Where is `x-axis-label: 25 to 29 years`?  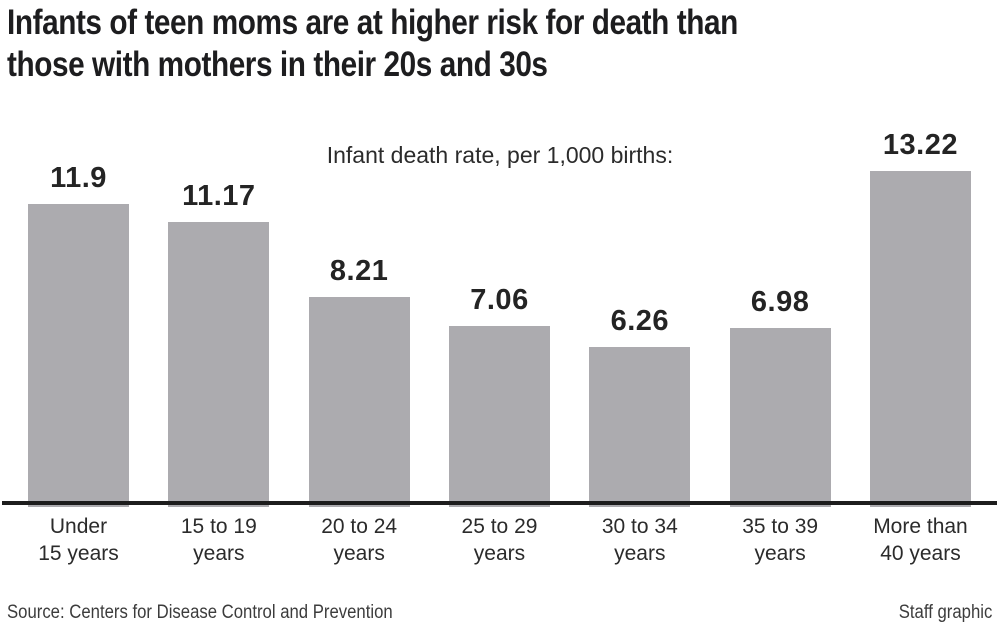
x-axis-label: 25 to 29 years is located at coordinates (499, 540).